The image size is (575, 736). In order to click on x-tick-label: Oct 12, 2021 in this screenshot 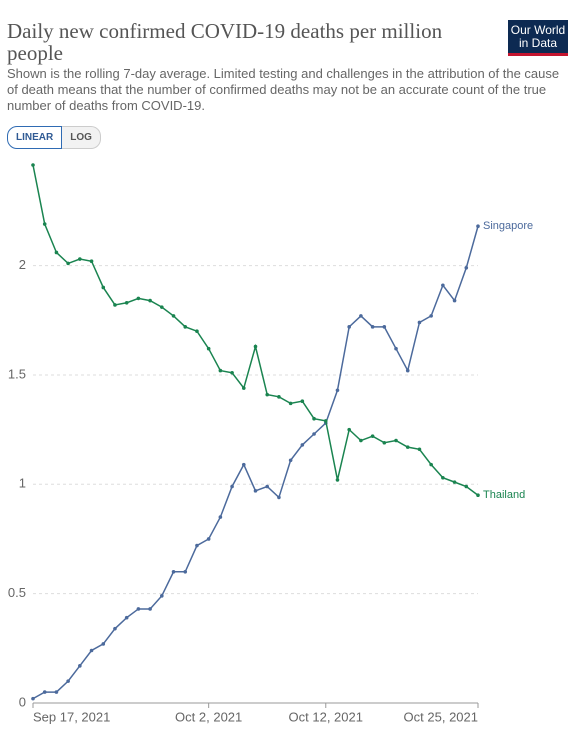, I will do `click(326, 716)`.